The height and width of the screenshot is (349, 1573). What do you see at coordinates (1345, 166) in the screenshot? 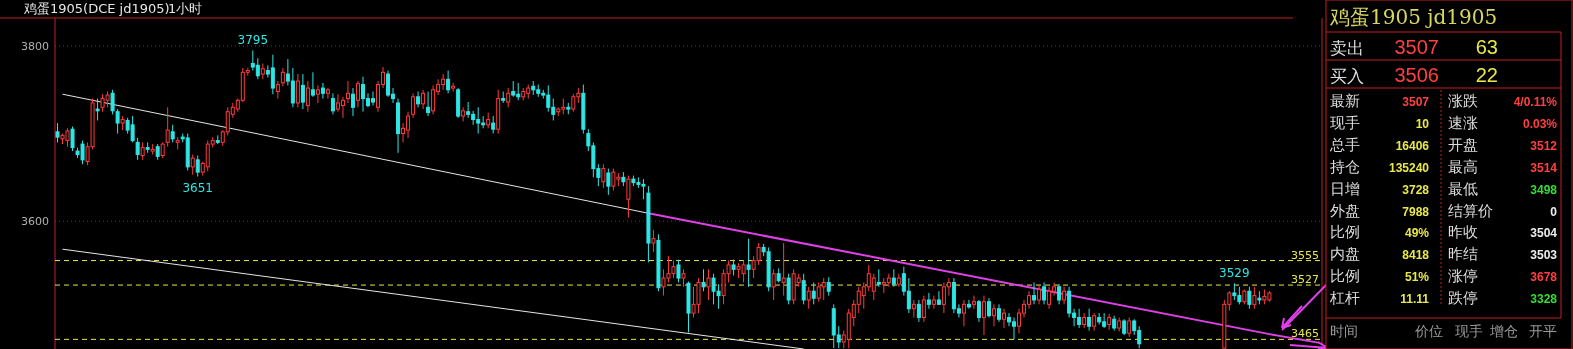
I see `text: 持仓` at bounding box center [1345, 166].